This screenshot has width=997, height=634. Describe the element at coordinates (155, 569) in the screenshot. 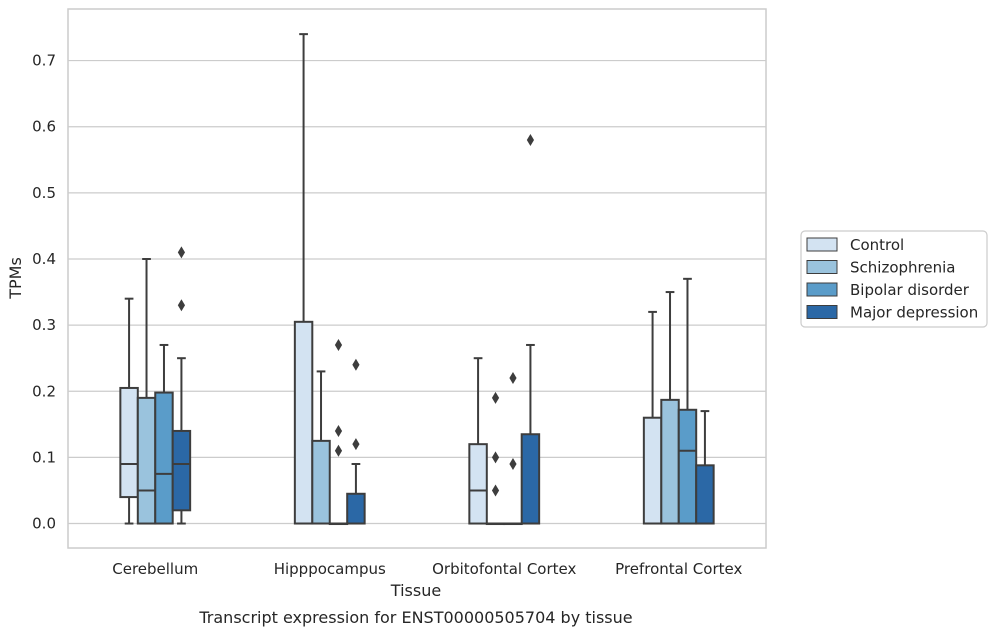

I see `x-tick-label: Cerebellum` at that location.